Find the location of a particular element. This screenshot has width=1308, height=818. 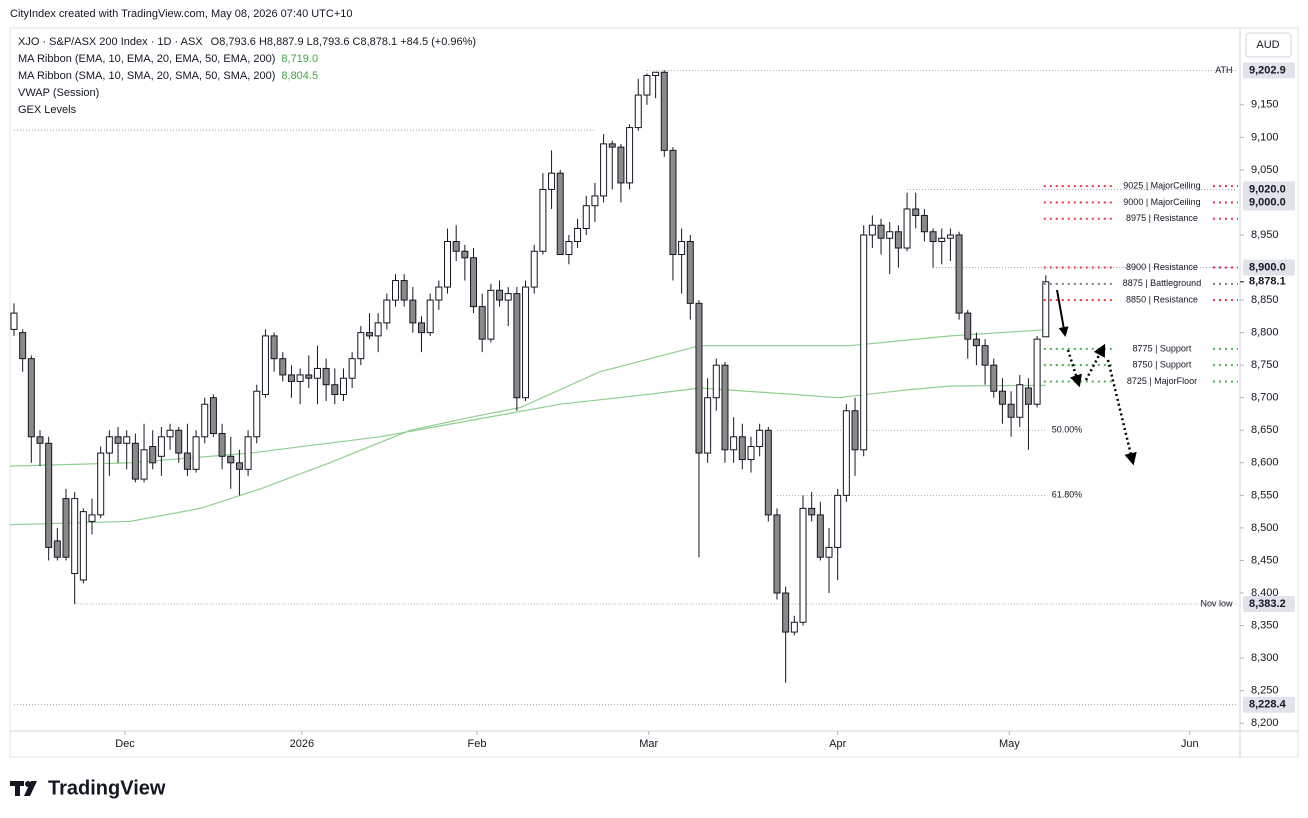

currency-box is located at coordinates (1268, 45).